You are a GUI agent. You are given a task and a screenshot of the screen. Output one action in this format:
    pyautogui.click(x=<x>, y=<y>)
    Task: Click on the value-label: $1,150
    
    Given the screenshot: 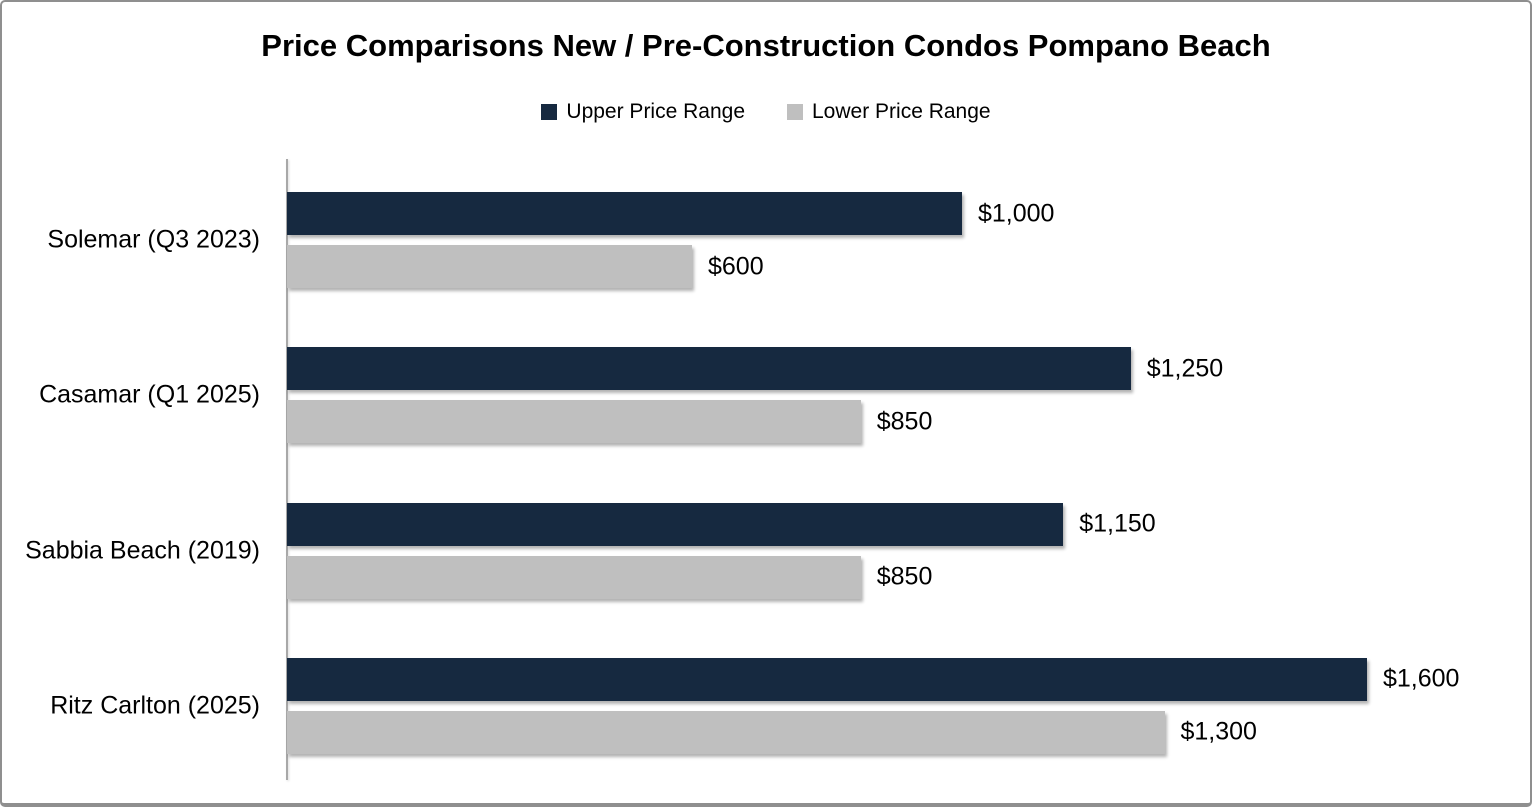 What is the action you would take?
    pyautogui.click(x=1117, y=523)
    